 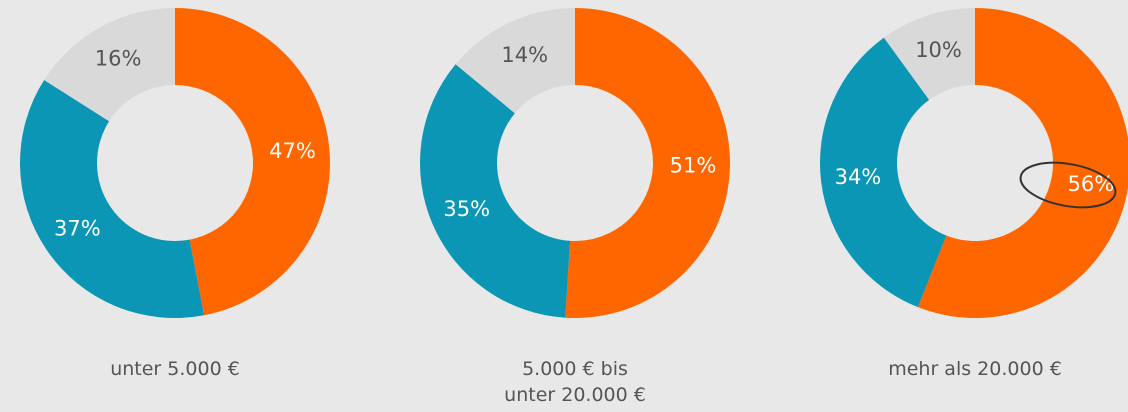 I want to click on data-label: 51%, so click(x=693, y=166).